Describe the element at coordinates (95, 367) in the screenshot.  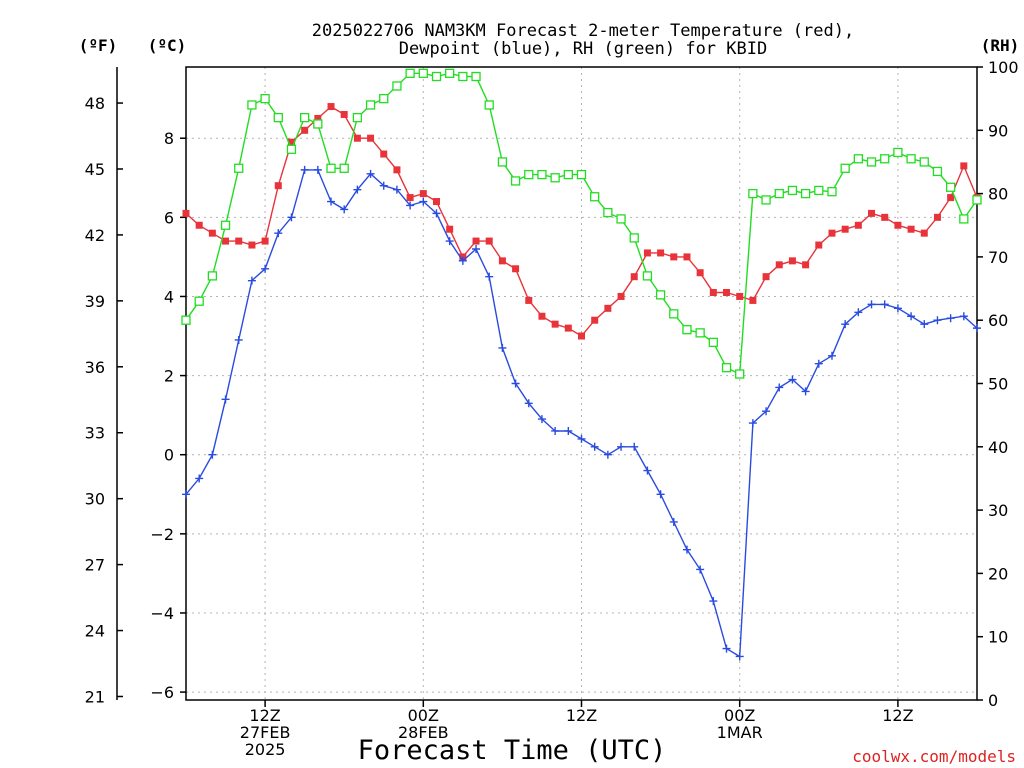
I see `fahrenheit-tick-label: 36` at that location.